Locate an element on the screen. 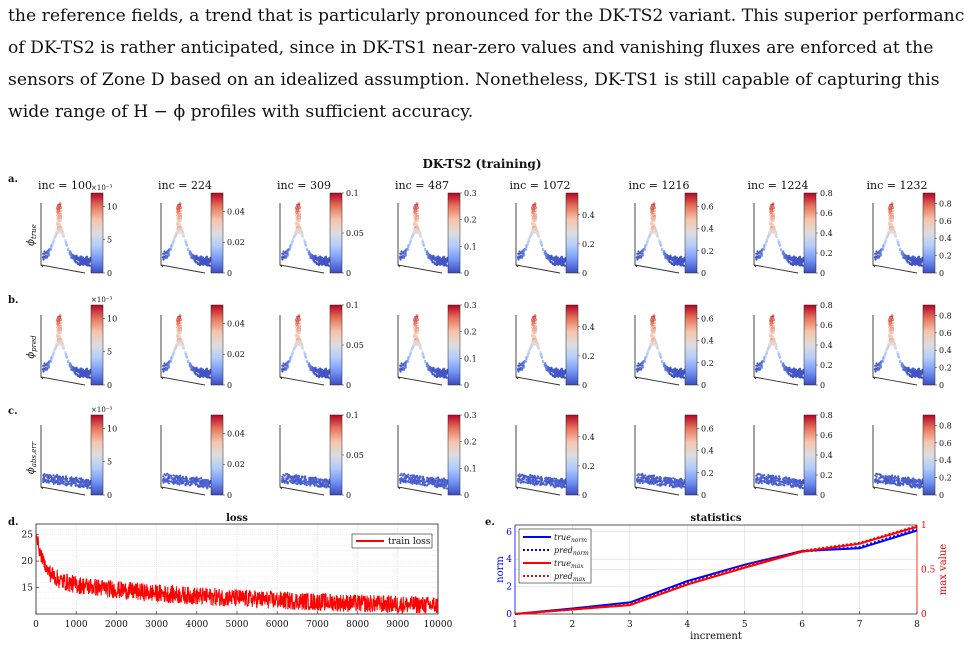 The width and height of the screenshot is (964, 647). column-increment-label: inc = 224 is located at coordinates (185, 185).